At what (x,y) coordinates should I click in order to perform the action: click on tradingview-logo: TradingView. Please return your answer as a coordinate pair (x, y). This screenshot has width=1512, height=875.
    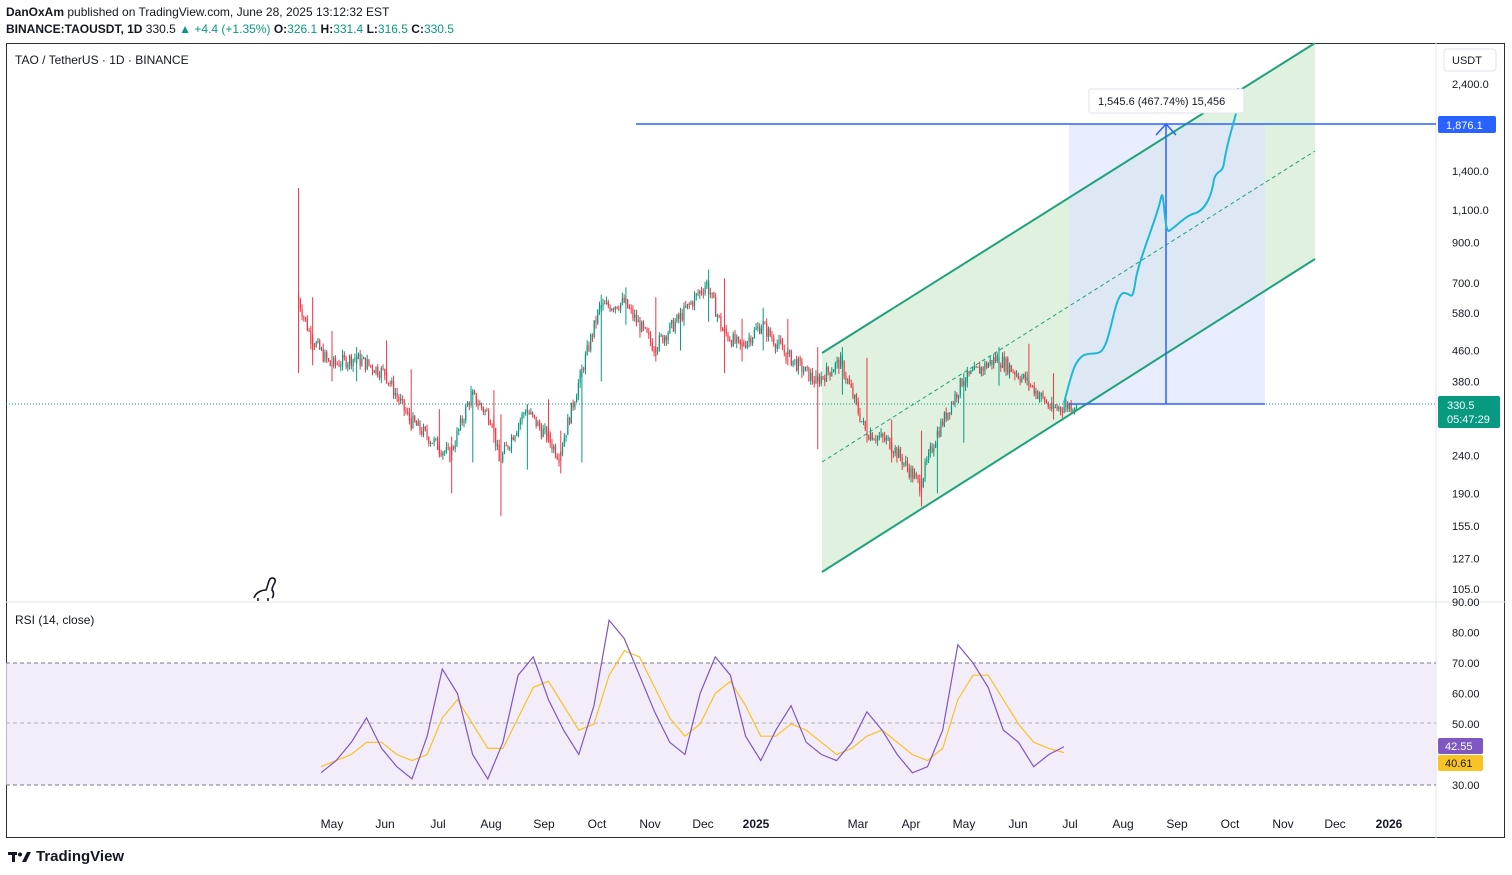
    Looking at the image, I should click on (66, 856).